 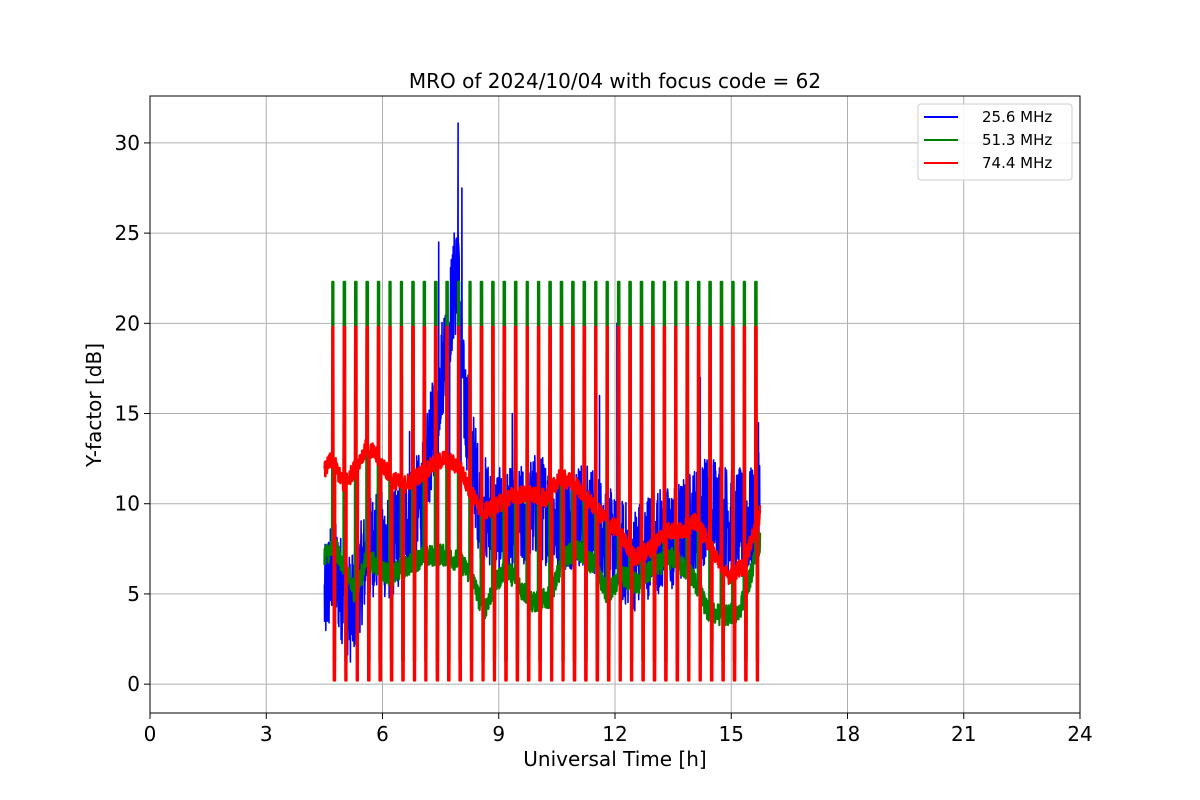 What do you see at coordinates (1017, 117) in the screenshot?
I see `legend-label-25-6: 25.6 MHz` at bounding box center [1017, 117].